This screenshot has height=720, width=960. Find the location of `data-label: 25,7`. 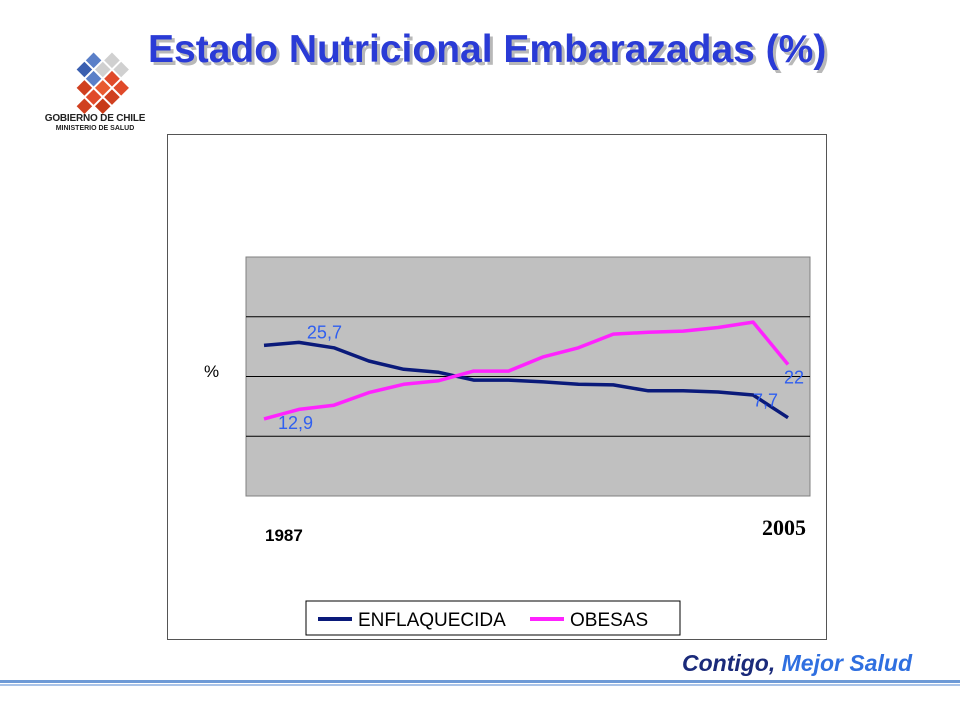

data-label: 25,7 is located at coordinates (324, 332).